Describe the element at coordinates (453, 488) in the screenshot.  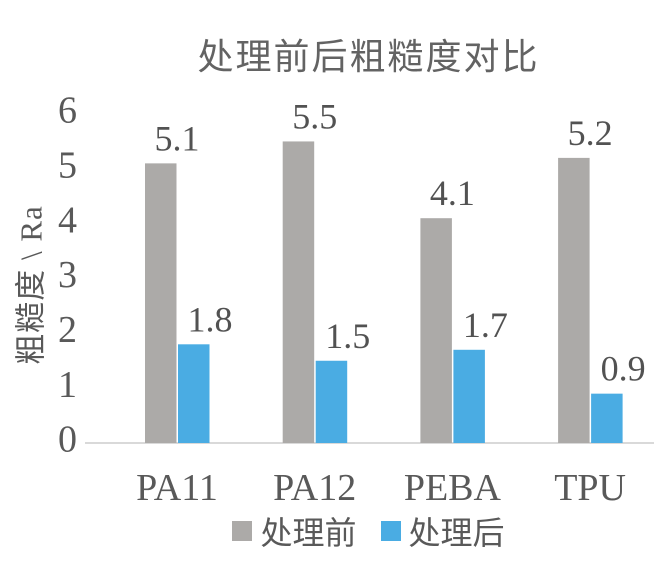
I see `category-label-PEBA: PEBA` at that location.